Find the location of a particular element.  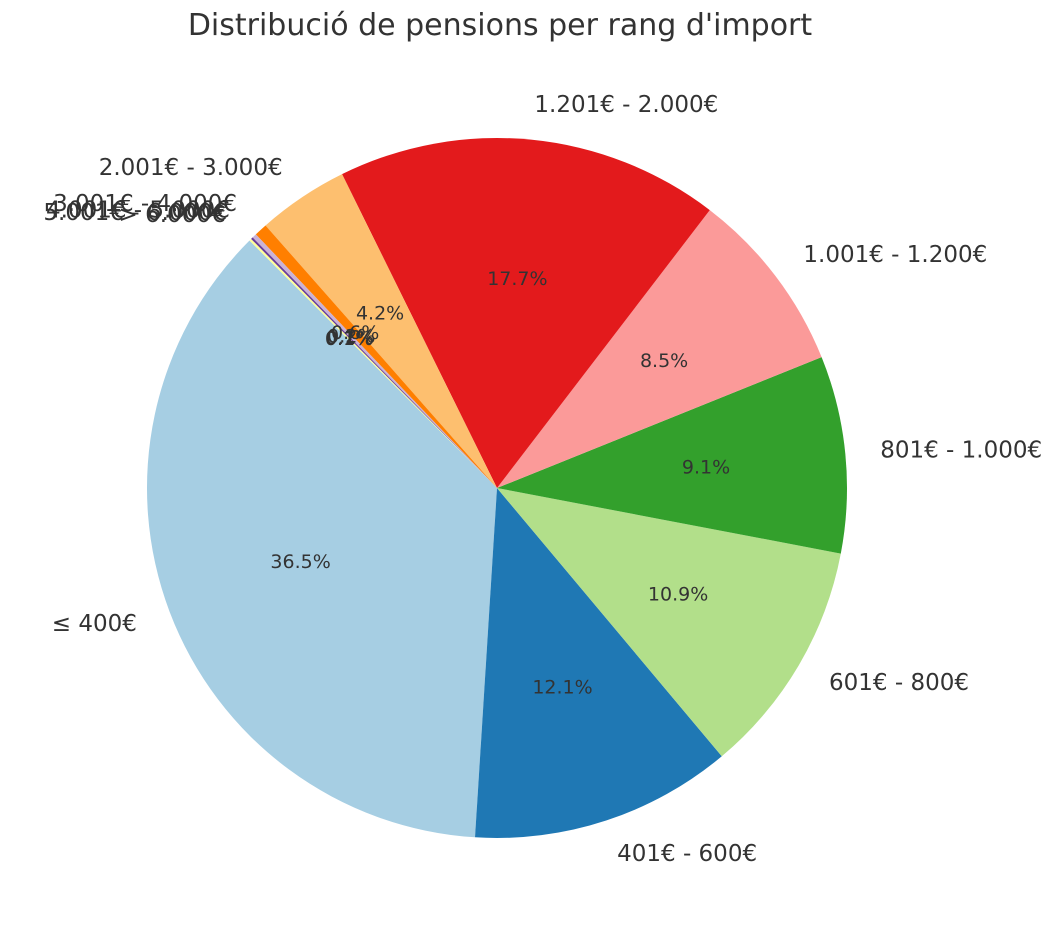

percent-label-1: 12.1% is located at coordinates (562, 688).